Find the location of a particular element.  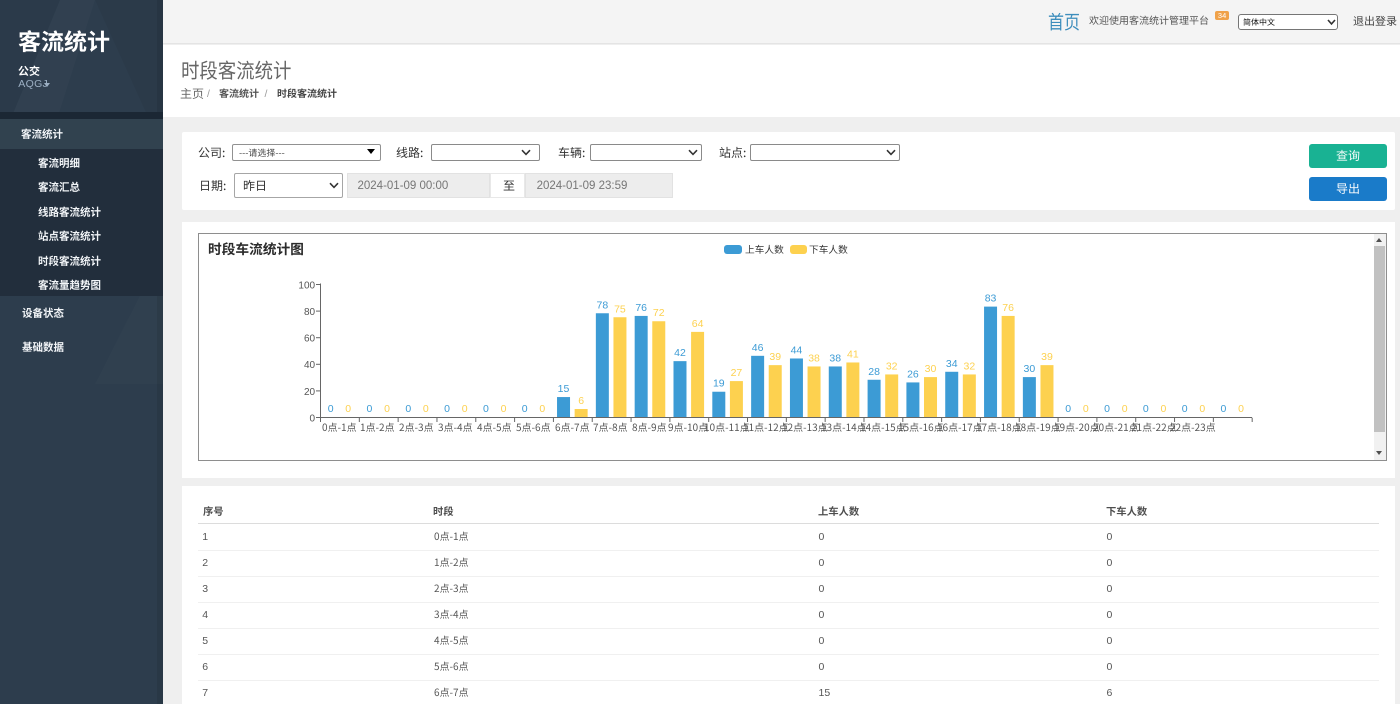

svg-text: 41 is located at coordinates (853, 354).